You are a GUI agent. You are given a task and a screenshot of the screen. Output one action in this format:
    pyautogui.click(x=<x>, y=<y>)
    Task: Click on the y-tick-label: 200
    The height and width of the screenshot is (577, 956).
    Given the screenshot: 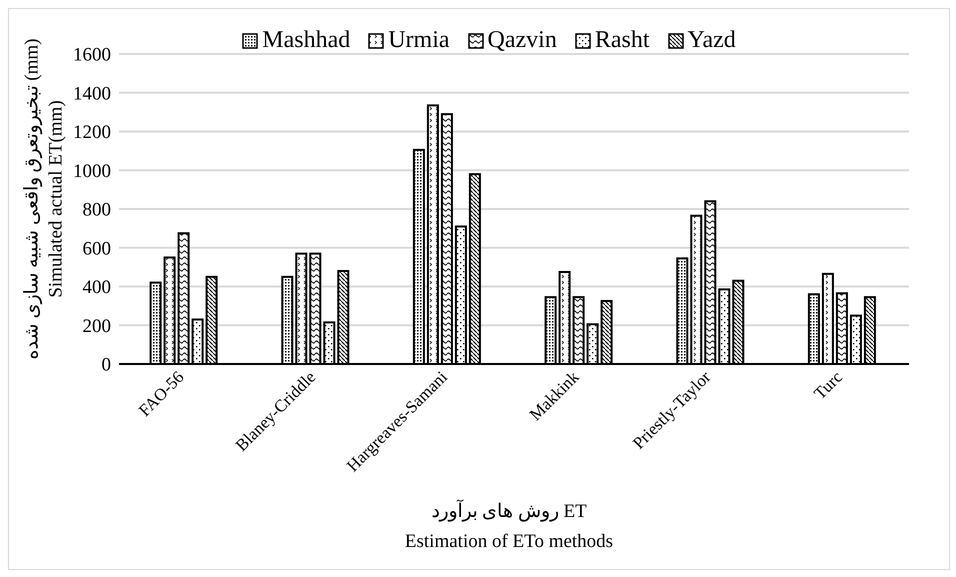 What is the action you would take?
    pyautogui.click(x=96, y=326)
    